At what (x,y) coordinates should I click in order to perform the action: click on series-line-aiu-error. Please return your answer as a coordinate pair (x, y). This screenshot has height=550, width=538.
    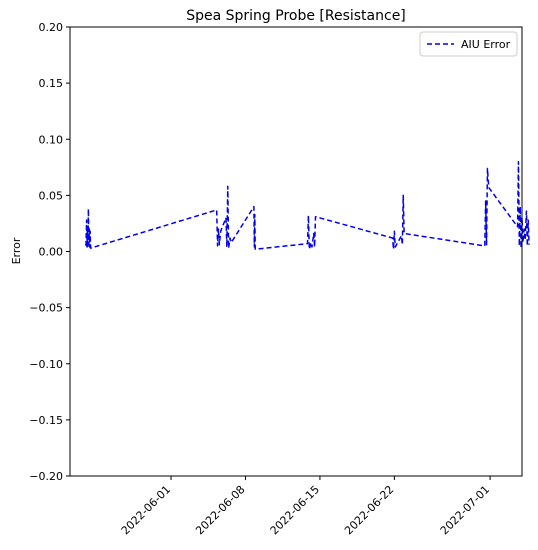
    Looking at the image, I should click on (307, 205).